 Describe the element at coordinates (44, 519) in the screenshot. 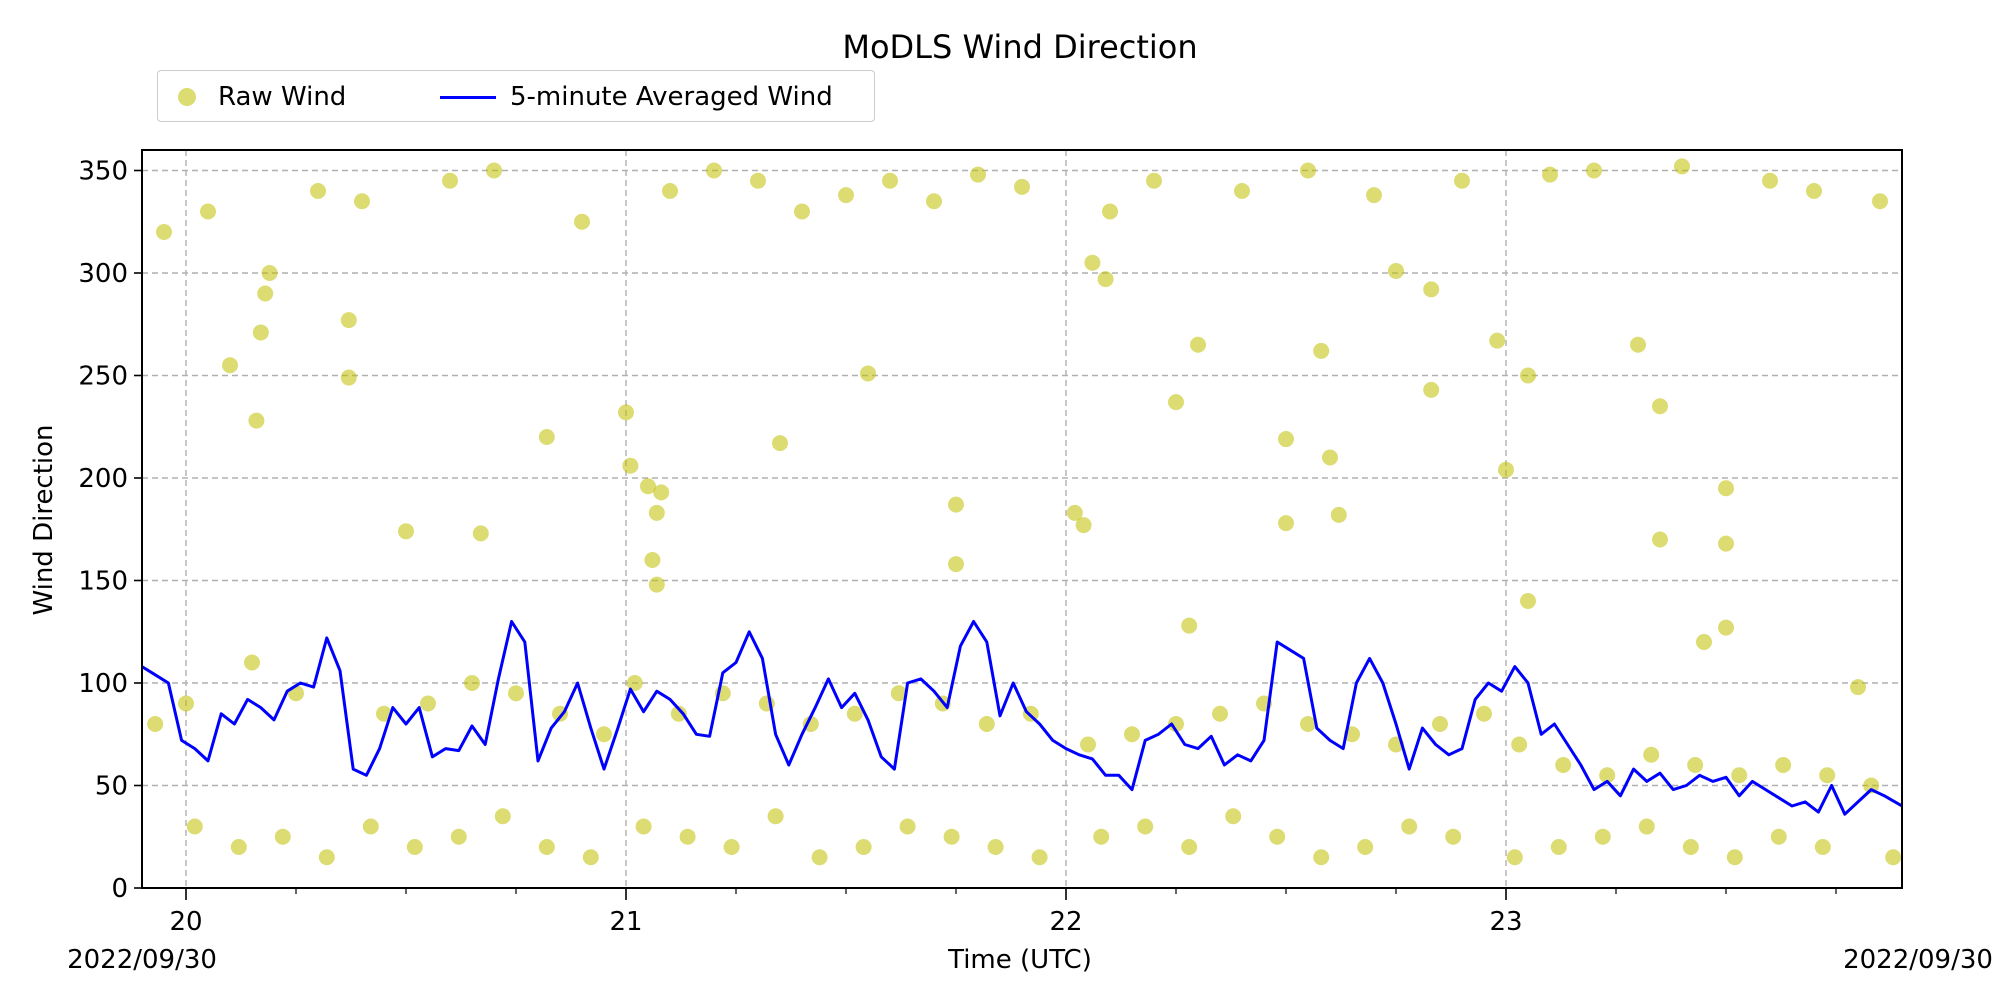

I see `y-axis-label: Wind Direction` at that location.